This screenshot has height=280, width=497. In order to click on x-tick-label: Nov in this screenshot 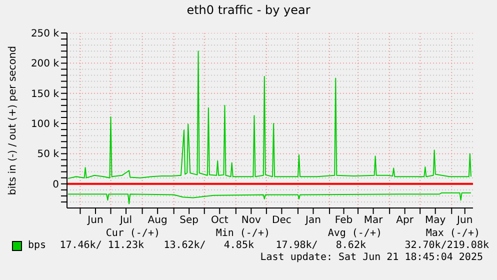, I will do `click(251, 220)`.